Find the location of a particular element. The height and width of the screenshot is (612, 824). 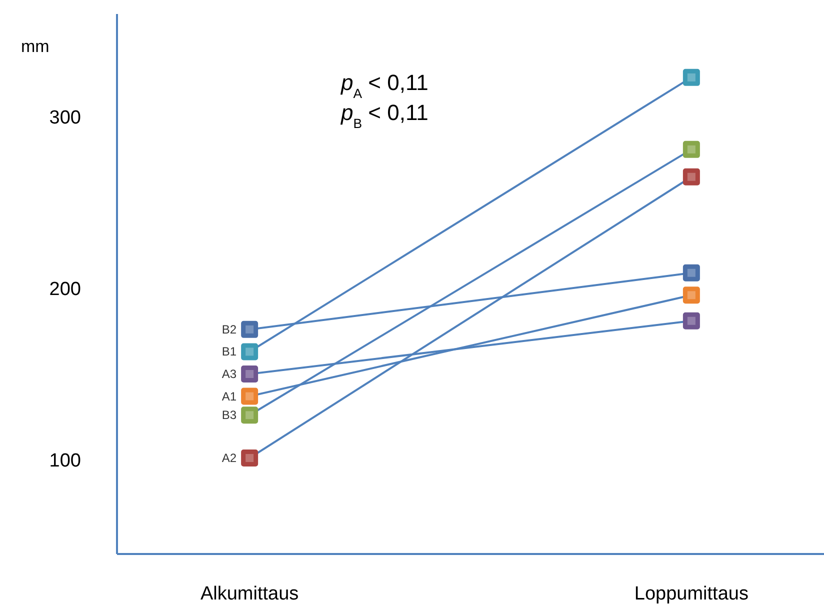

series-label: A3 is located at coordinates (229, 374).